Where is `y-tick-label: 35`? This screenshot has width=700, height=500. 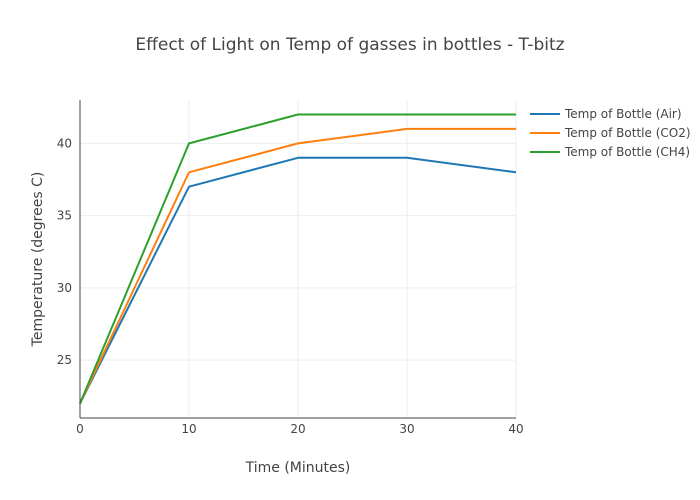 y-tick-label: 35 is located at coordinates (64, 216).